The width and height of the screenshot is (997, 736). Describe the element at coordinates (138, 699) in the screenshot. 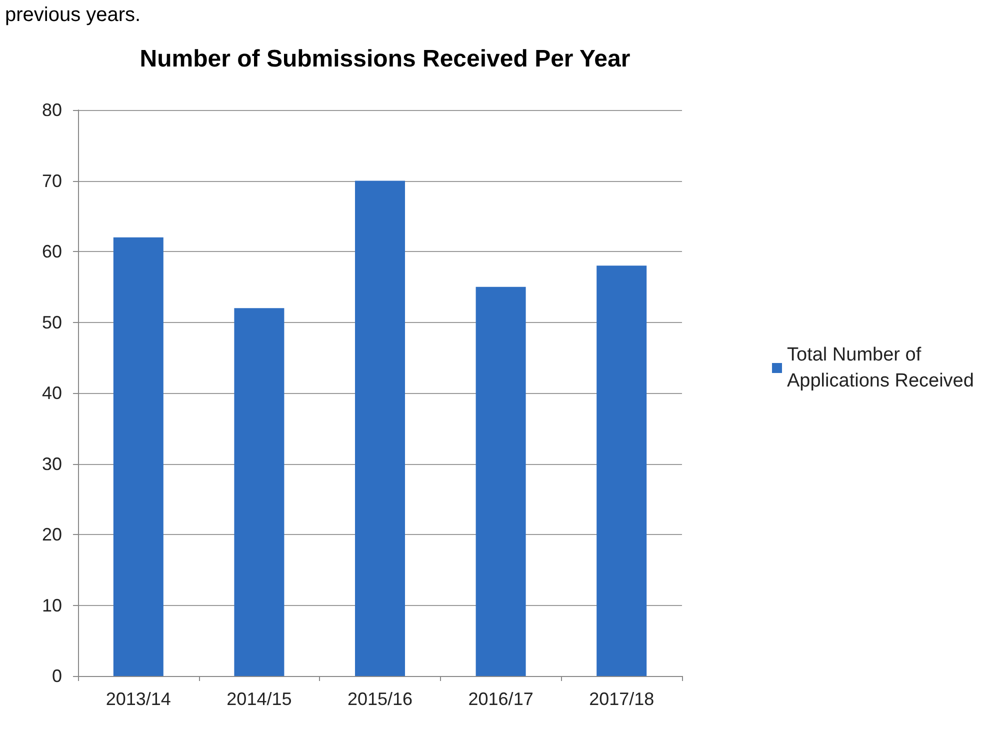

I see `x-tick-label: 2013/14` at that location.